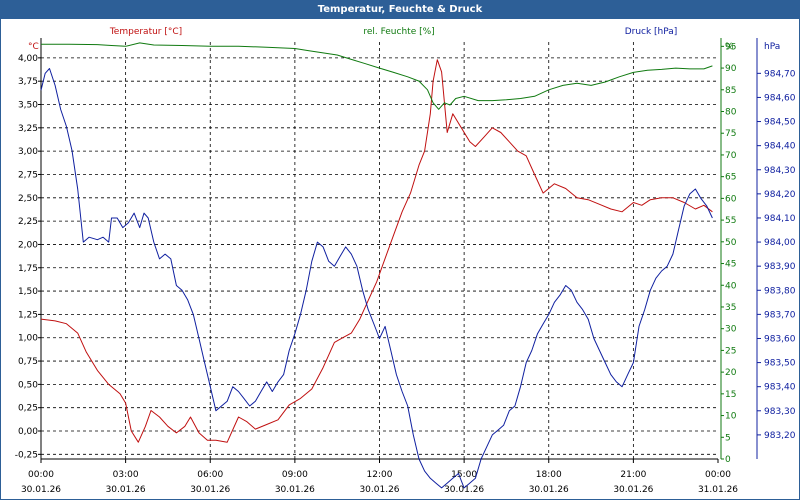 The height and width of the screenshot is (500, 800). Describe the element at coordinates (28, 175) in the screenshot. I see `temperature-tick-label: 2,75` at that location.